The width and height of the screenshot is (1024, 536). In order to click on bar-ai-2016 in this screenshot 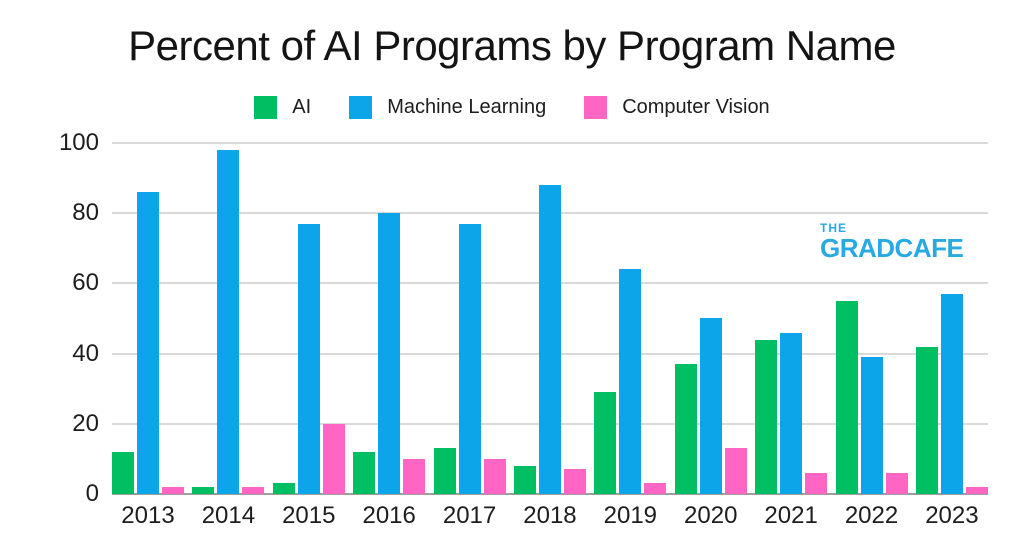, I will do `click(364, 473)`.